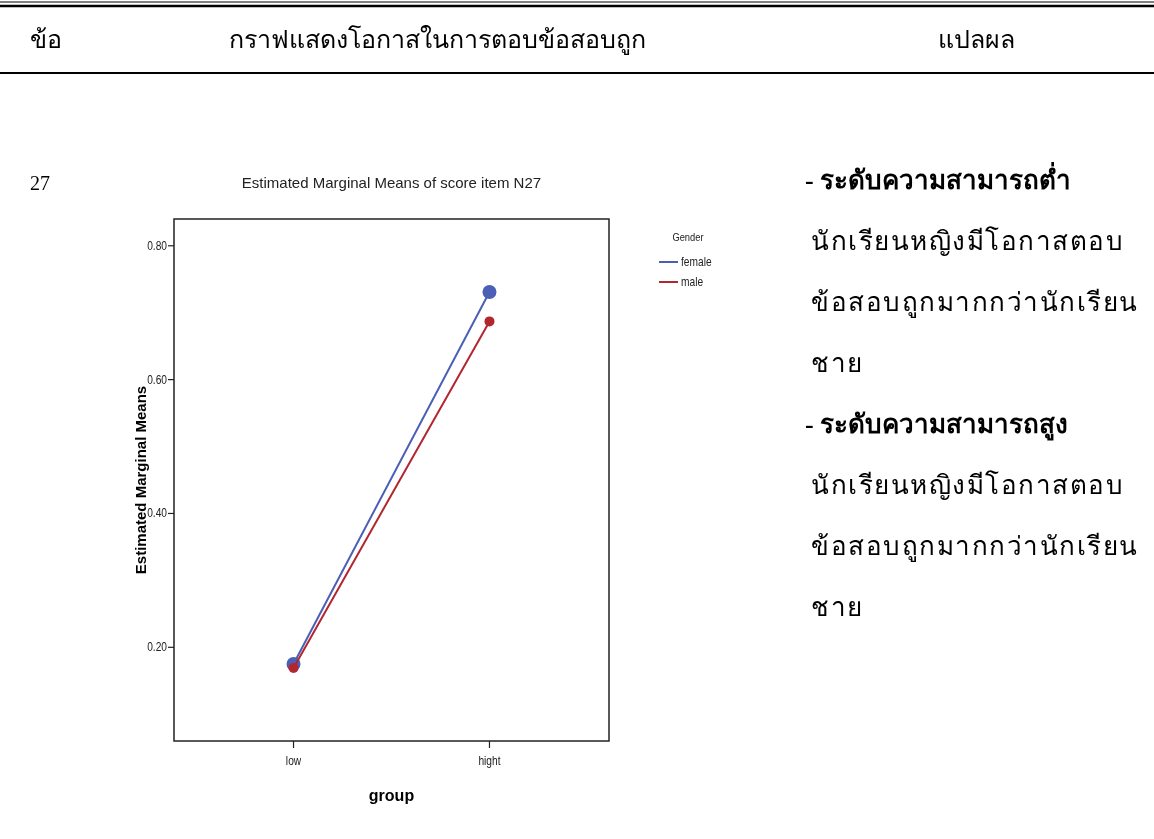 The width and height of the screenshot is (1154, 839). What do you see at coordinates (688, 237) in the screenshot?
I see `legend-title: Gender` at bounding box center [688, 237].